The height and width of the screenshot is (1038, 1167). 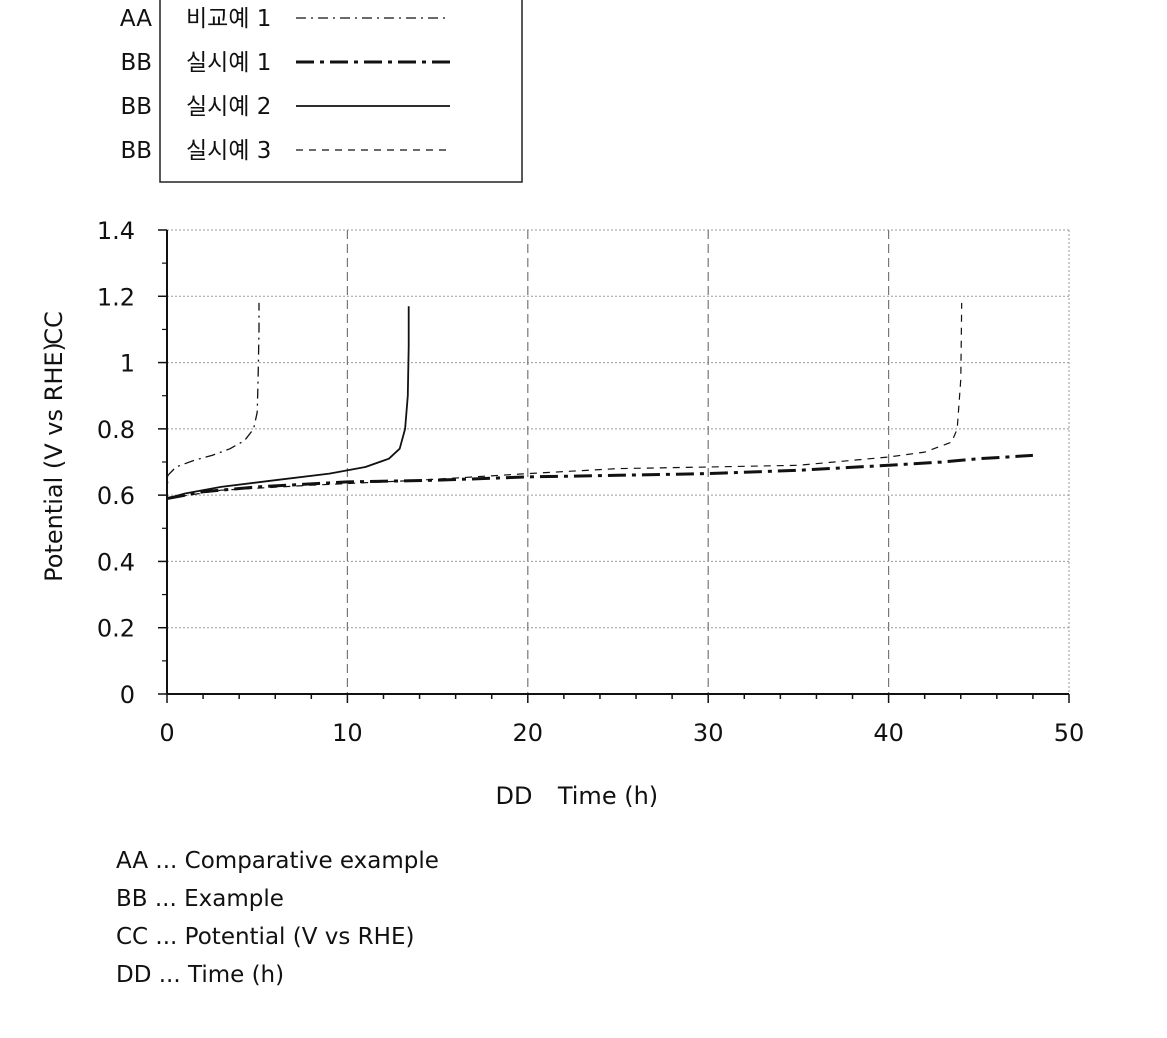 I want to click on y-tick-label: 0, so click(x=127, y=695).